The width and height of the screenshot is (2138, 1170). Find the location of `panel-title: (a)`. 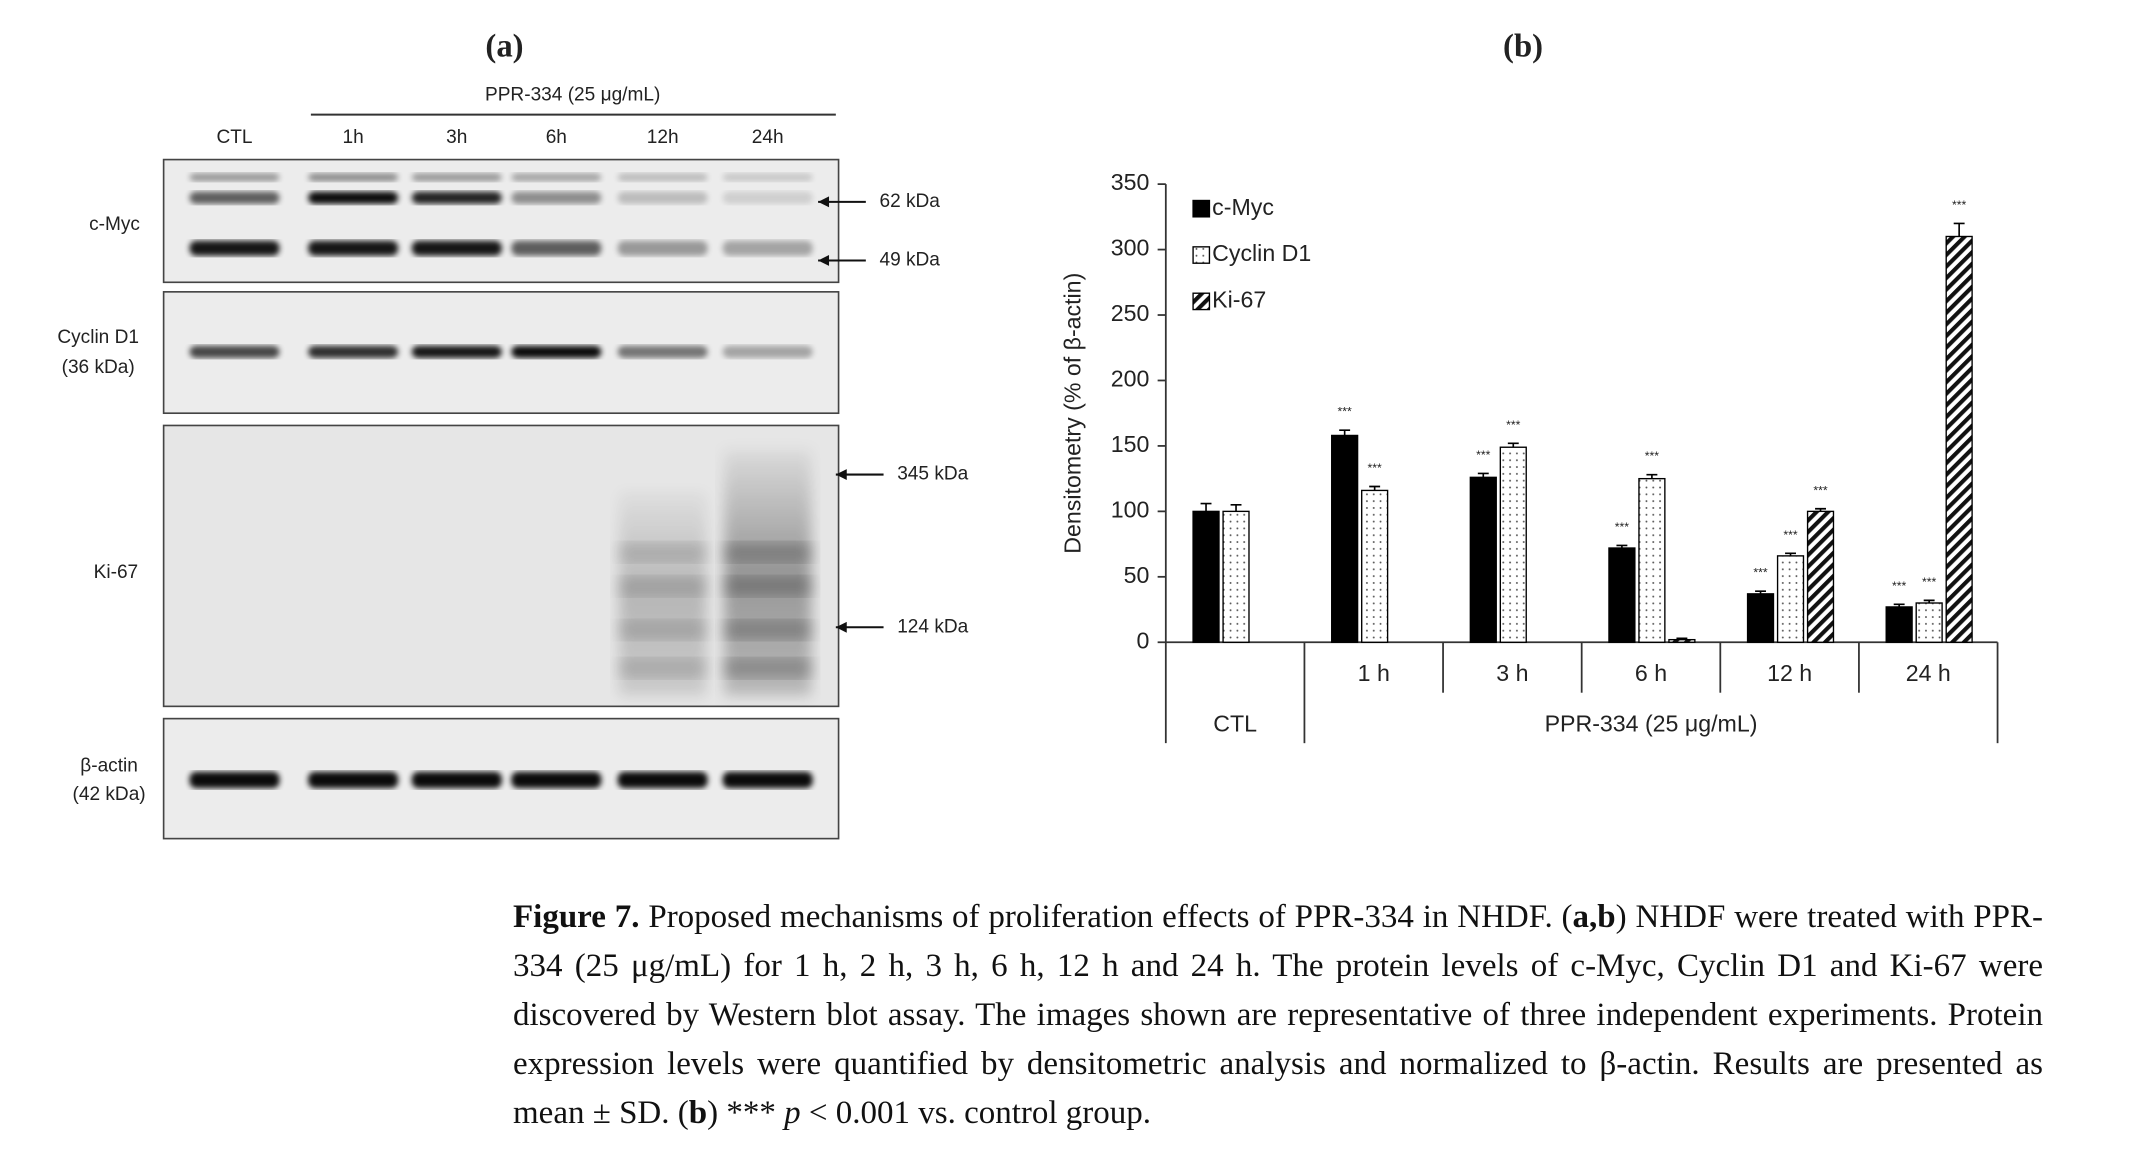

panel-title: (a) is located at coordinates (504, 47).